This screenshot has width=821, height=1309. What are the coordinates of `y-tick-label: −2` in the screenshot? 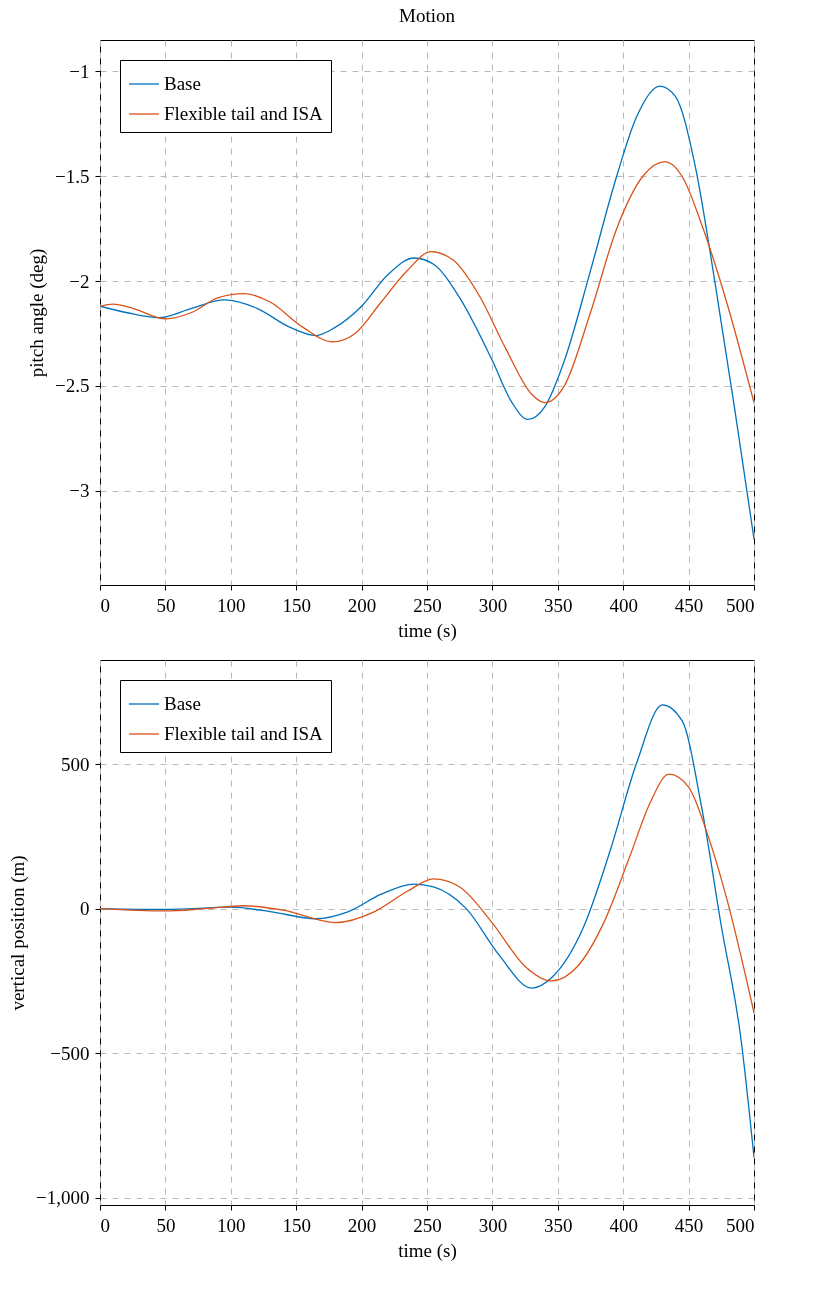 It's located at (79, 281).